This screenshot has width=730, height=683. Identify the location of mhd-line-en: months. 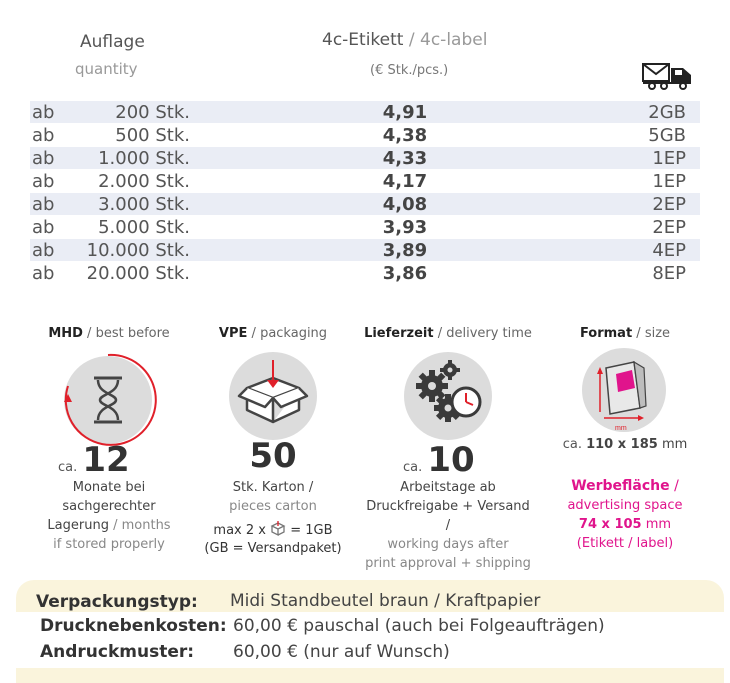
(146, 525).